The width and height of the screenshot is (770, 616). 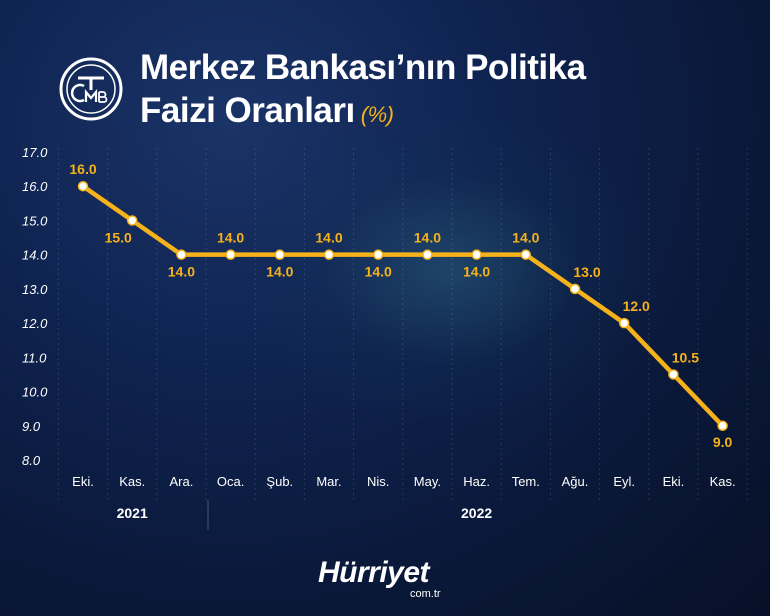 What do you see at coordinates (328, 481) in the screenshot?
I see `x-tick-label: Mar.` at bounding box center [328, 481].